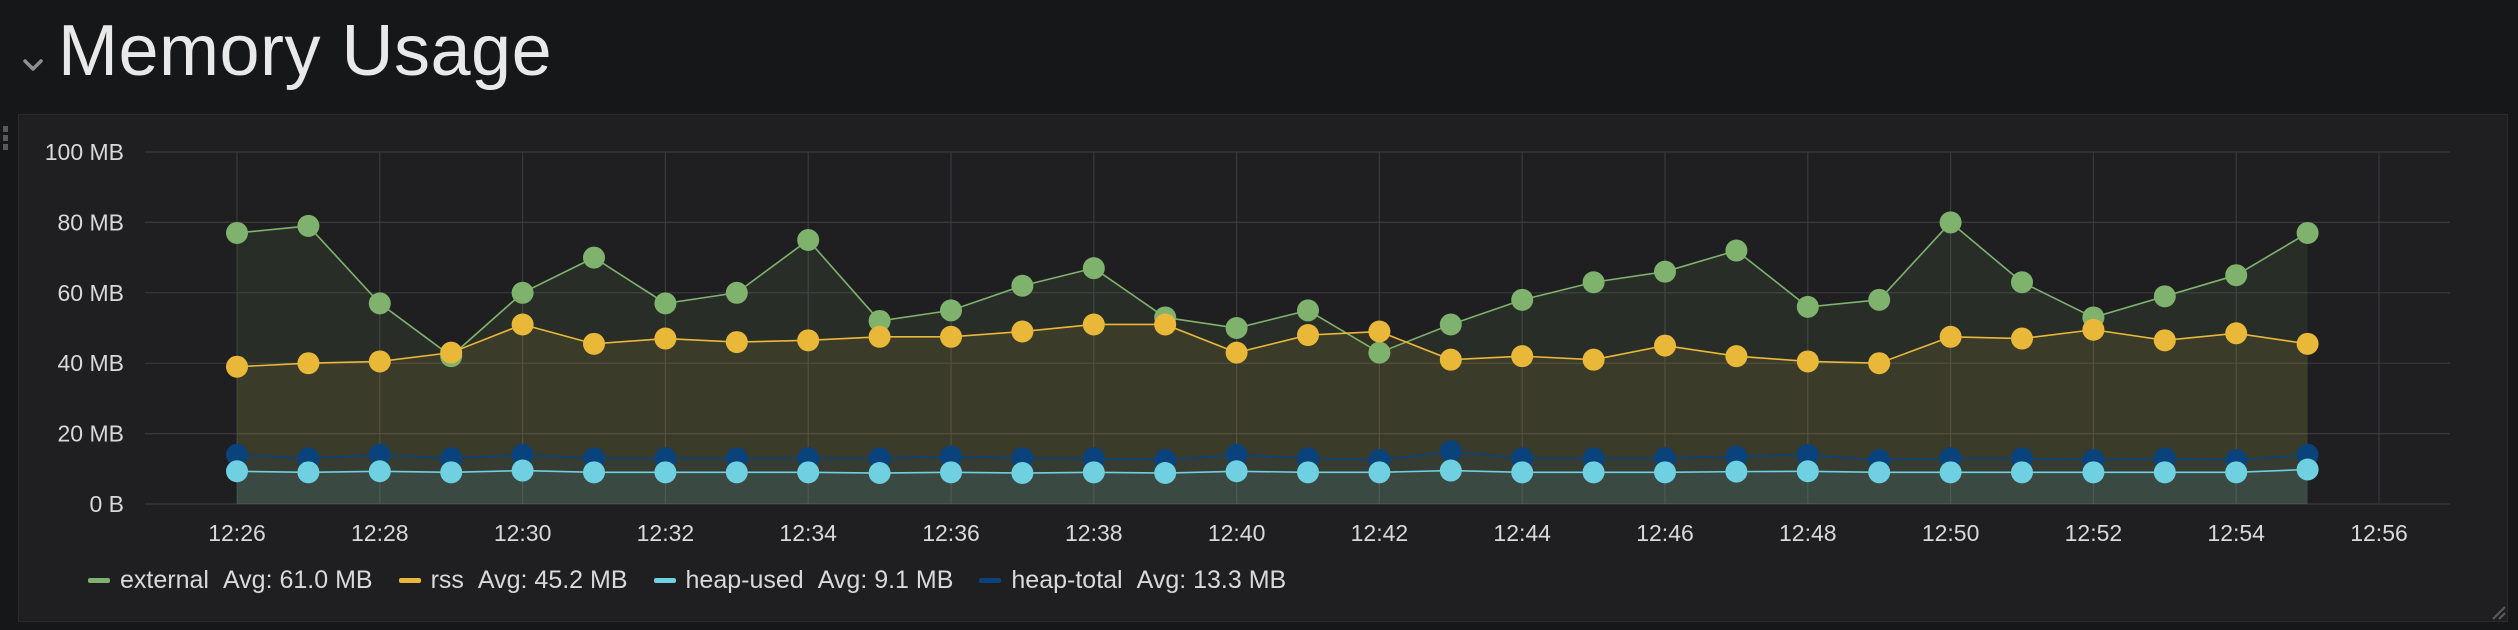 The image size is (2518, 630). Describe the element at coordinates (1211, 579) in the screenshot. I see `legend-avg-heap-total: Avg: 13.3 MB` at that location.